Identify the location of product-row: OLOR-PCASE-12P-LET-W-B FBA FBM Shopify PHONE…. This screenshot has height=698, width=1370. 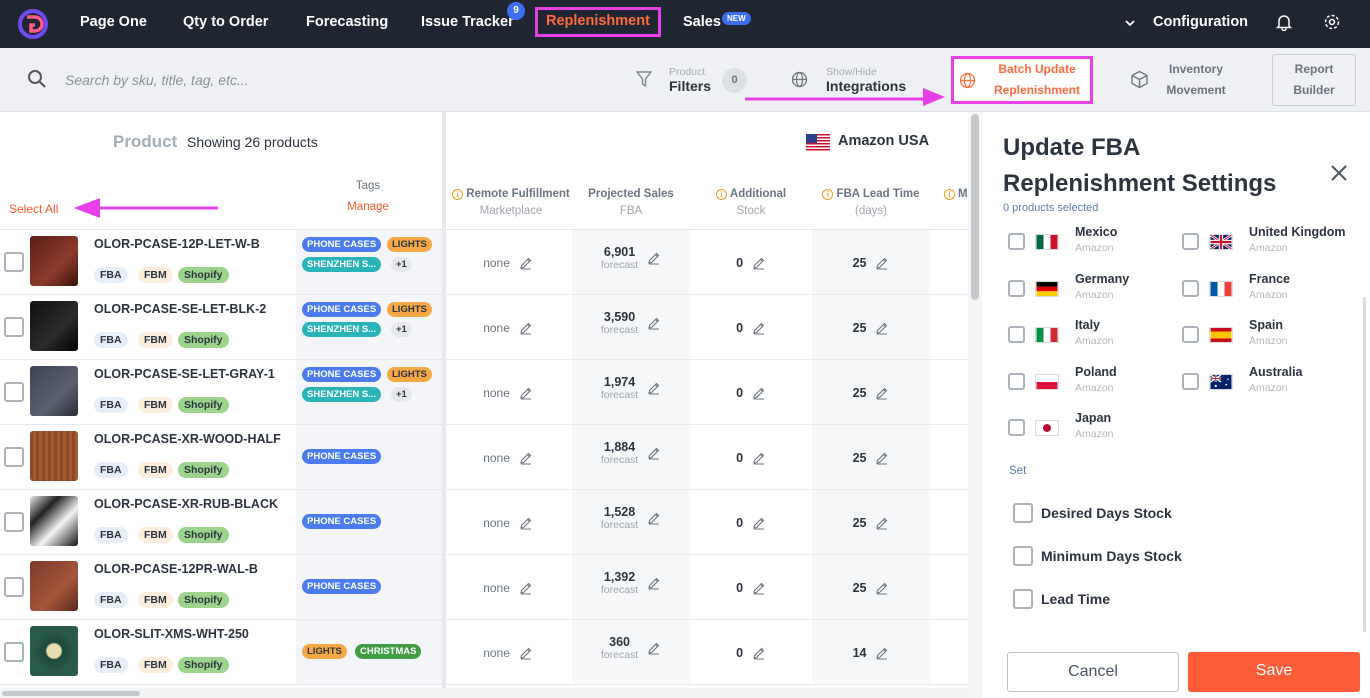
(221, 262).